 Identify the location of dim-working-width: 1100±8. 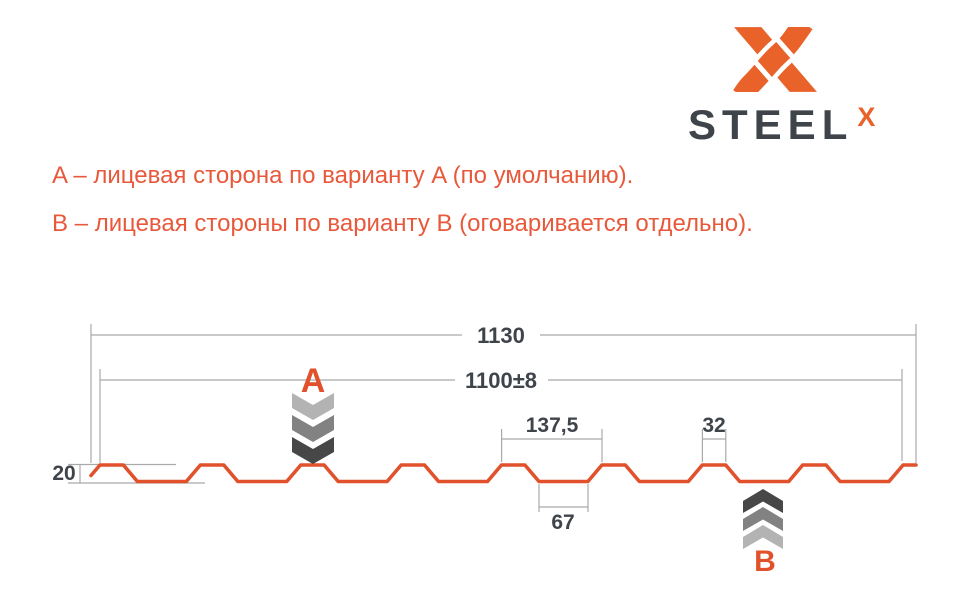
(501, 415).